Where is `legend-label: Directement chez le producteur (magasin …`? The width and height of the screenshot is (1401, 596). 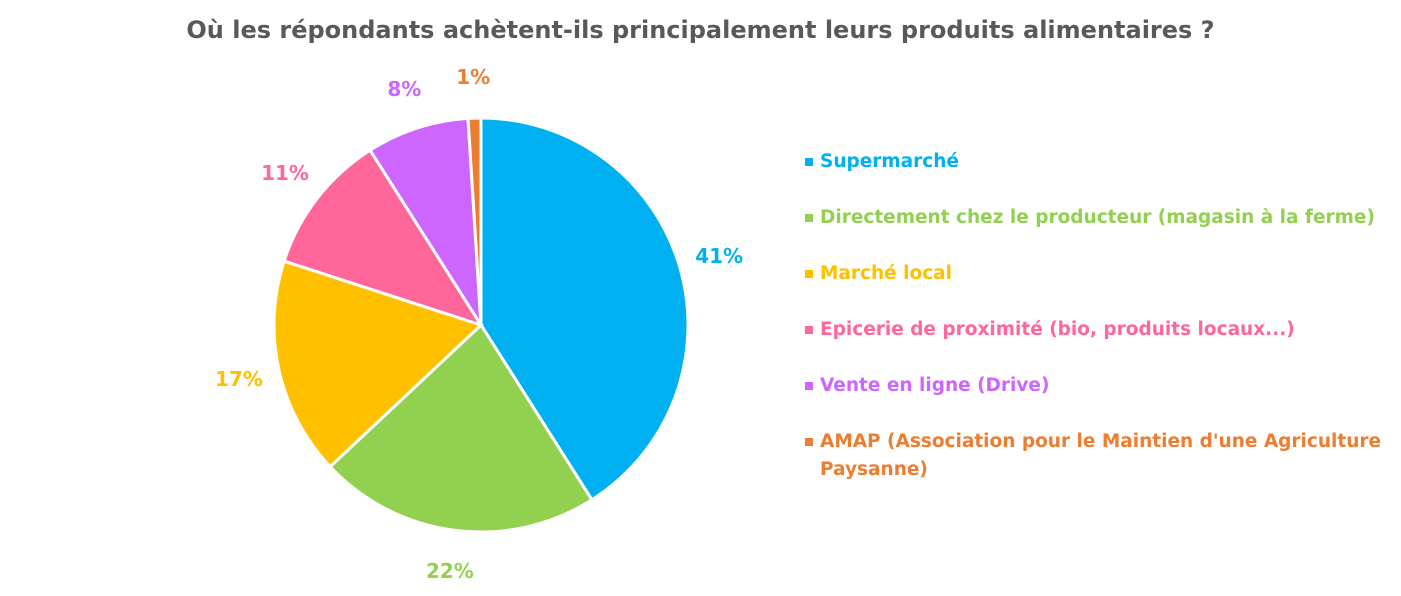 legend-label: Directement chez le producteur (magasin … is located at coordinates (1097, 217).